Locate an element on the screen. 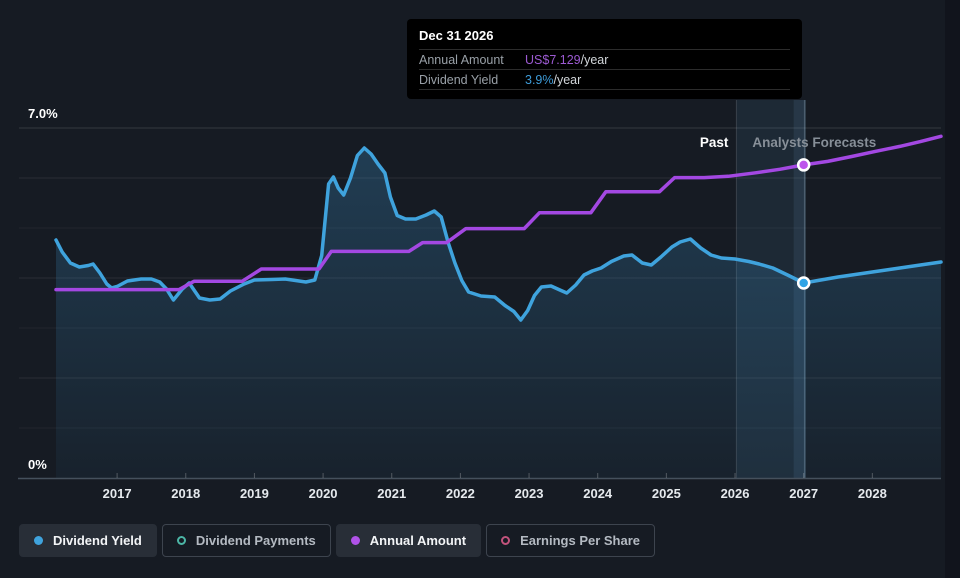 The height and width of the screenshot is (578, 960). legend-label: Earnings Per Share is located at coordinates (580, 540).